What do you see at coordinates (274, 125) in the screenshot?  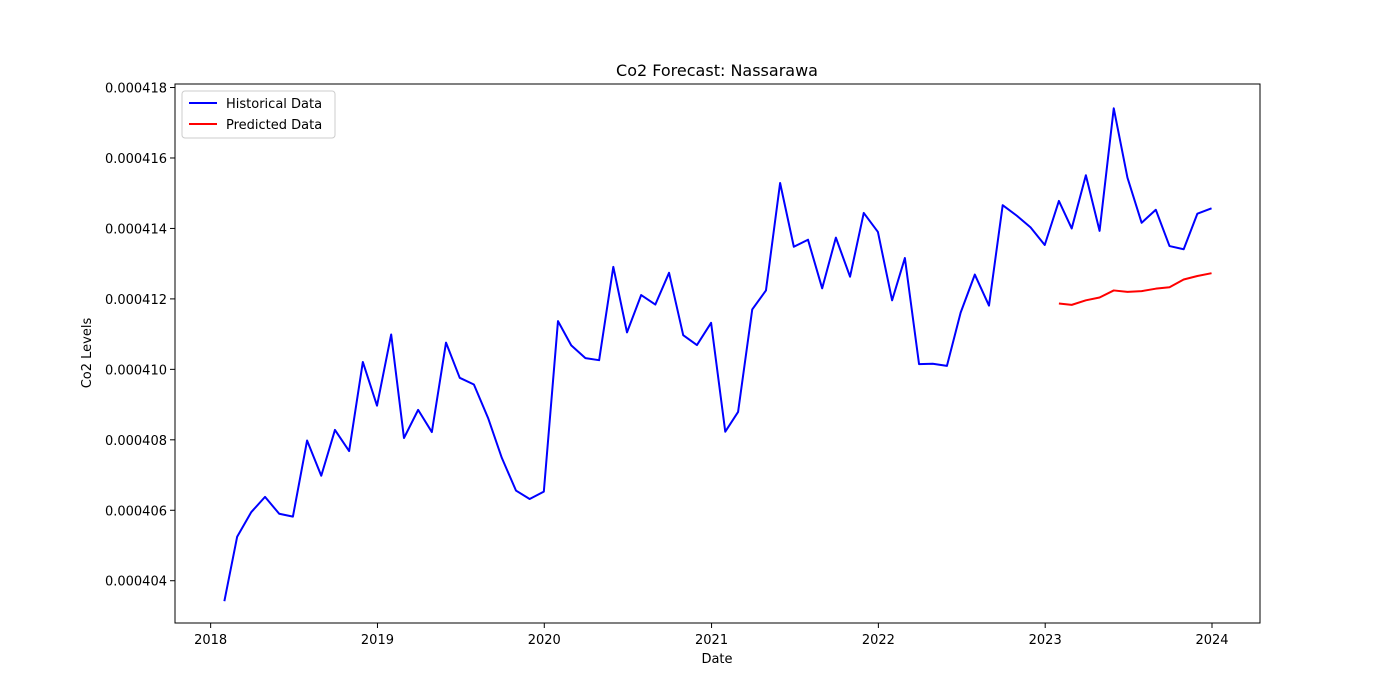 I see `legend-label-predicted: Predicted Data` at bounding box center [274, 125].